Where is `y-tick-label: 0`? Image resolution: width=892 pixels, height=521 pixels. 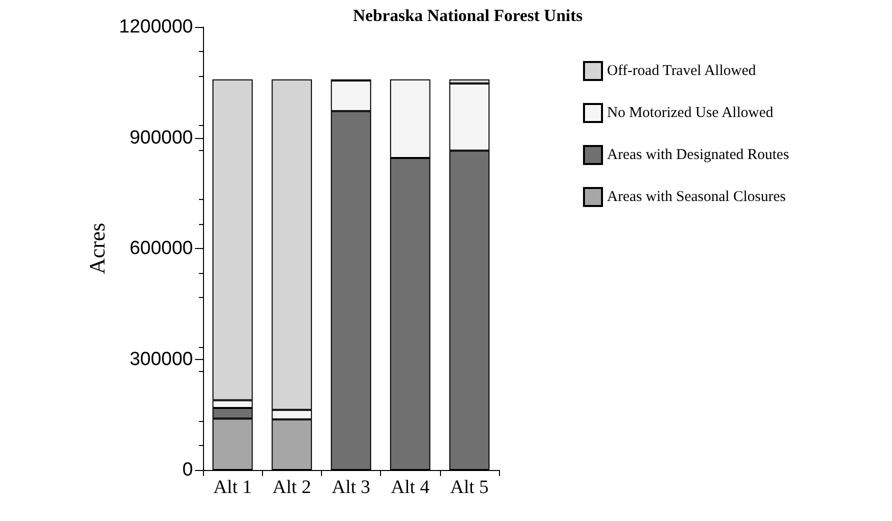 y-tick-label: 0 is located at coordinates (187, 470).